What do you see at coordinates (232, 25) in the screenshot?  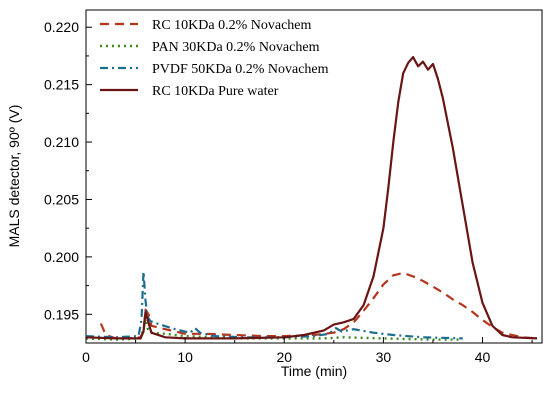 I see `legend-label-1: RC 10KDa 0.2% Novachem` at bounding box center [232, 25].